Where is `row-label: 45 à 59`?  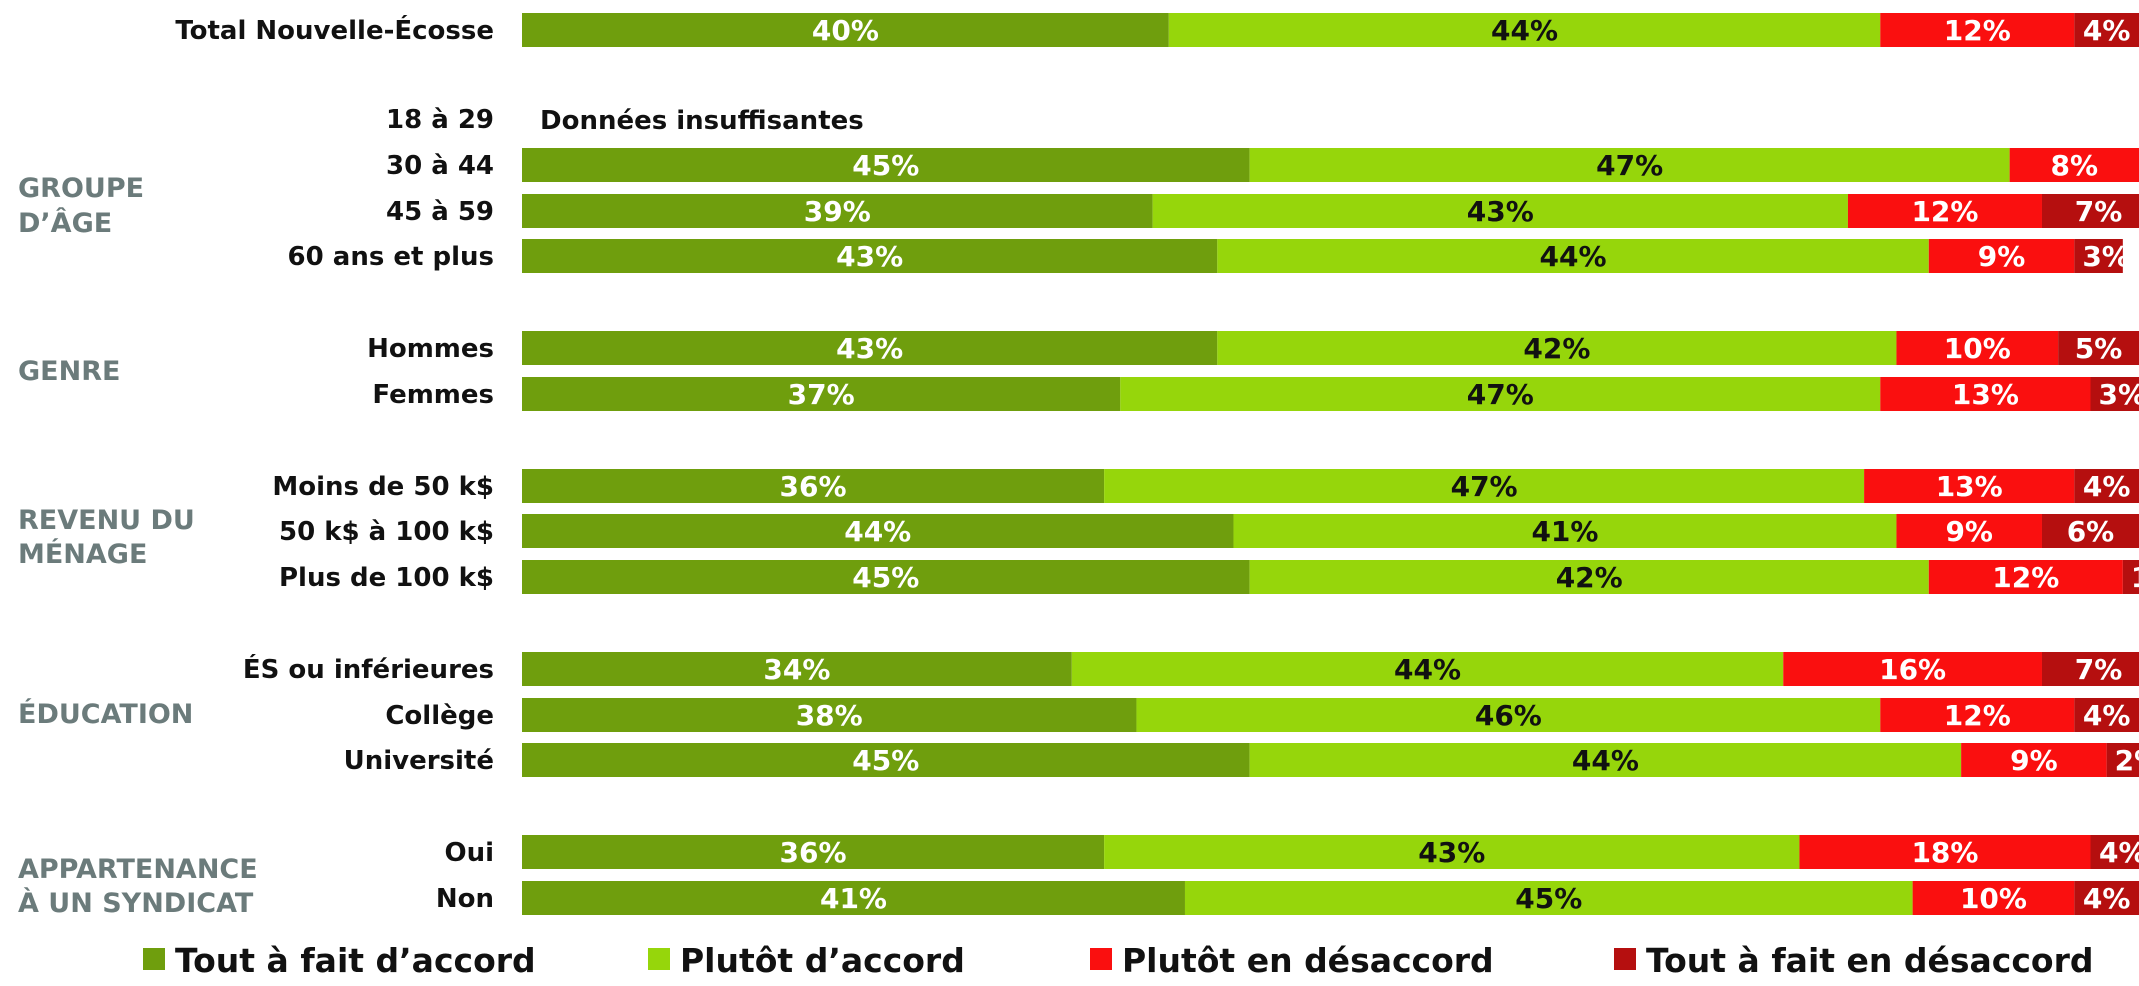
row-label: 45 à 59 is located at coordinates (440, 212).